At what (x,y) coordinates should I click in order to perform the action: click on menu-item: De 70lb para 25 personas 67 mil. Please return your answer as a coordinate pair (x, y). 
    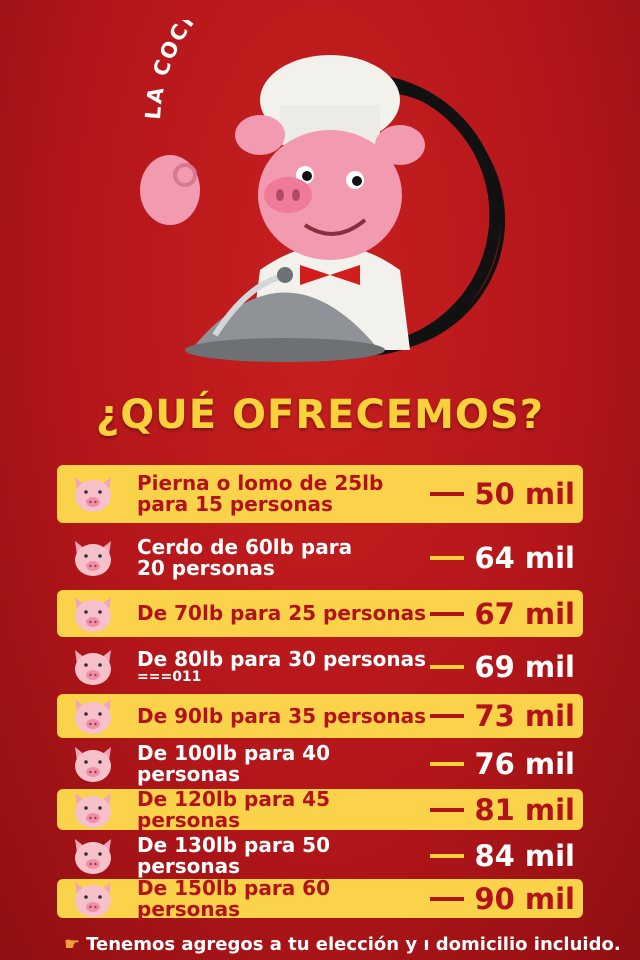
    Looking at the image, I should click on (320, 613).